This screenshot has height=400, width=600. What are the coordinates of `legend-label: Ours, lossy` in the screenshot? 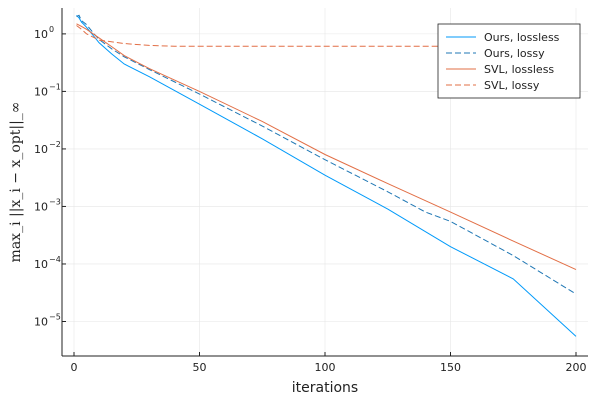 It's located at (514, 53).